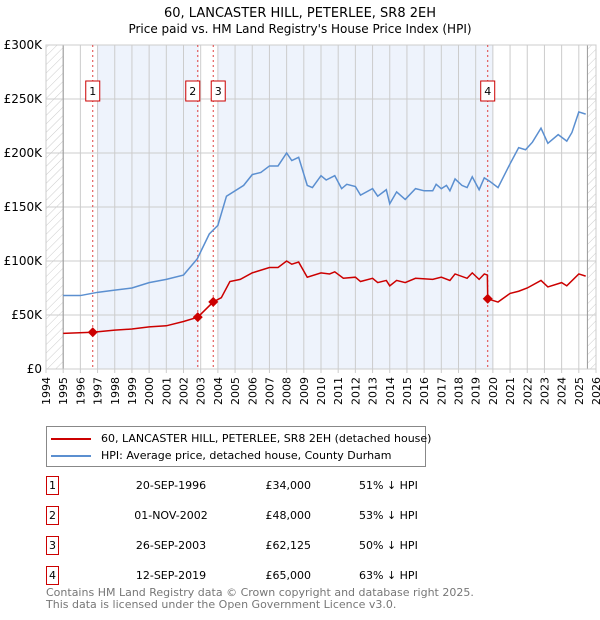  What do you see at coordinates (34, 369) in the screenshot?
I see `y-tick-label: £0` at bounding box center [34, 369].